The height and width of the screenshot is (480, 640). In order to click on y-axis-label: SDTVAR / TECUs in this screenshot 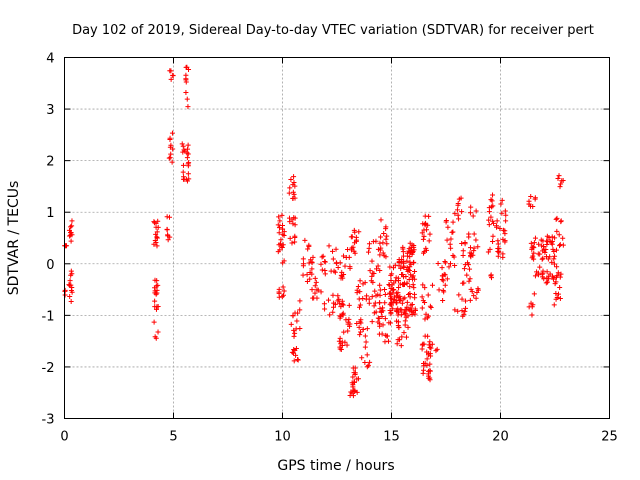, I will do `click(14, 238)`.